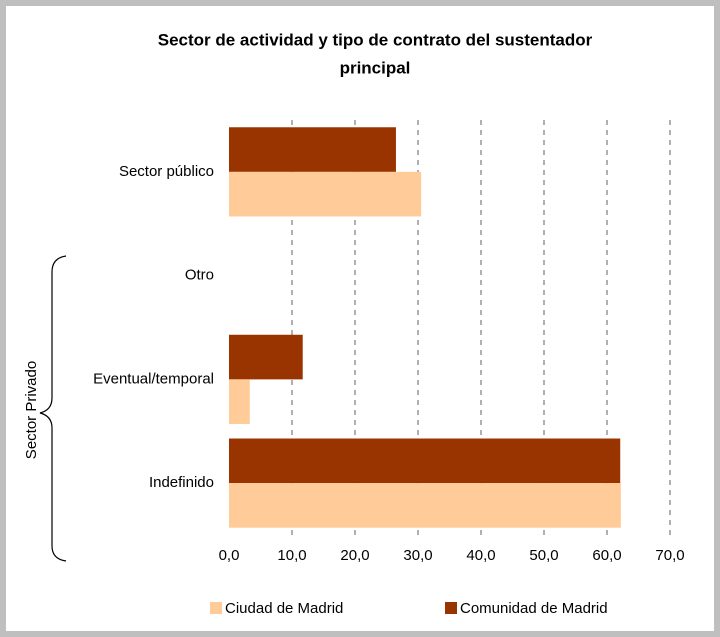 The width and height of the screenshot is (720, 637). I want to click on x-tick-label: 40,0, so click(480, 555).